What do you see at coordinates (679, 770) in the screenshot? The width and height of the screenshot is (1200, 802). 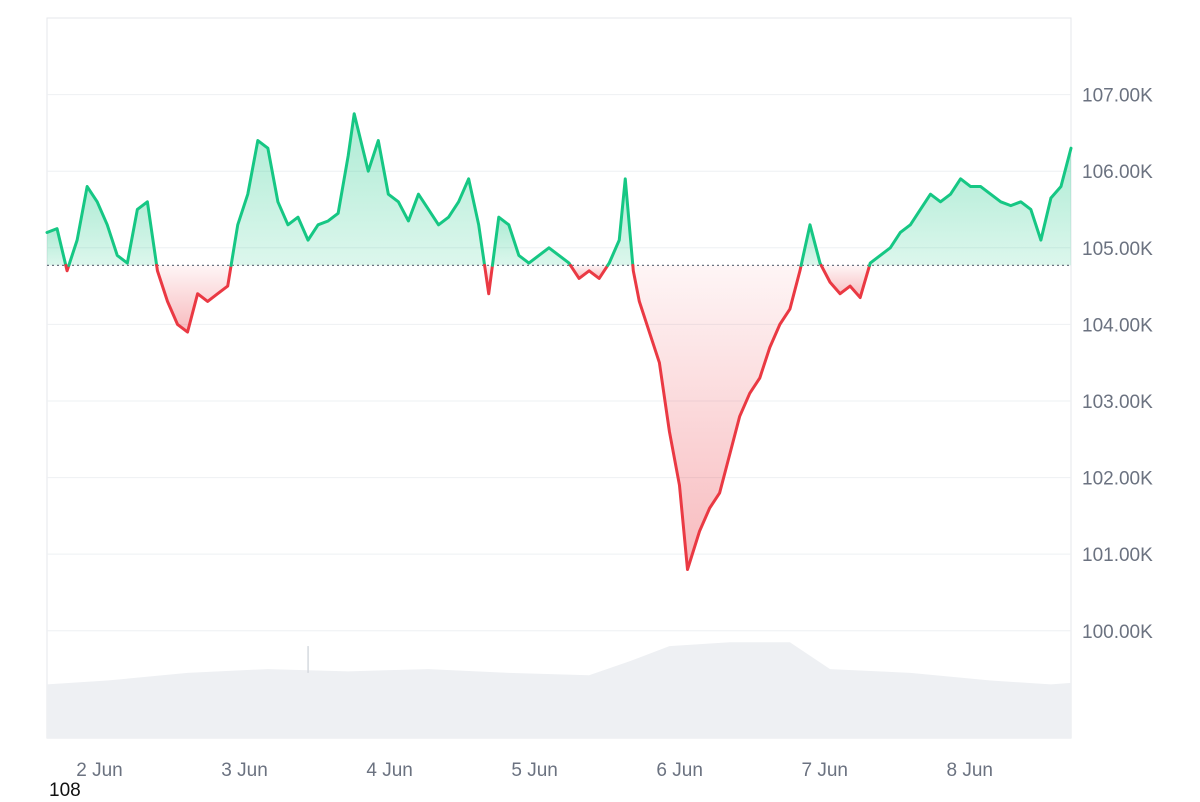 I see `x-tick-label-4: 6 Jun` at bounding box center [679, 770].